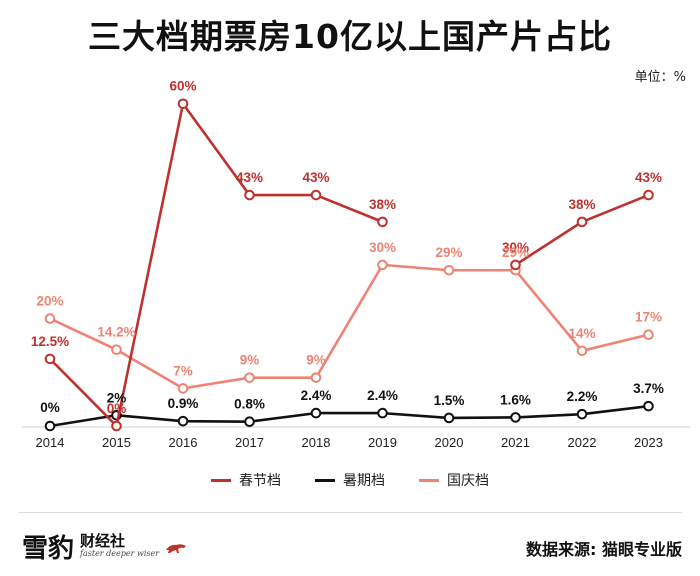 Image resolution: width=700 pixels, height=576 pixels. Describe the element at coordinates (582, 396) in the screenshot. I see `data-label-summer: 2.2%` at that location.